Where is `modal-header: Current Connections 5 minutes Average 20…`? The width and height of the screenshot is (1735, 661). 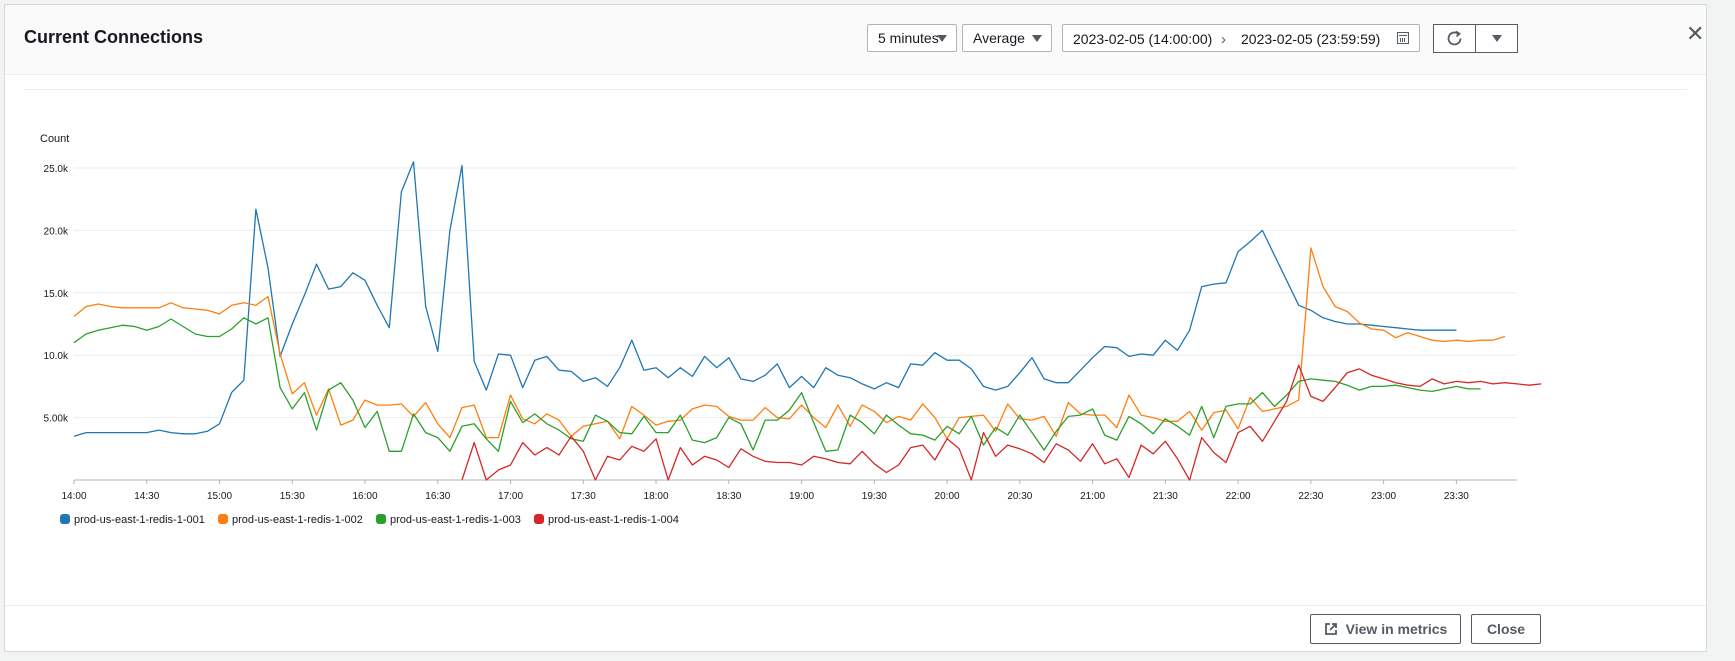
modal-header: Current Connections 5 minutes Average 20… is located at coordinates (855, 40).